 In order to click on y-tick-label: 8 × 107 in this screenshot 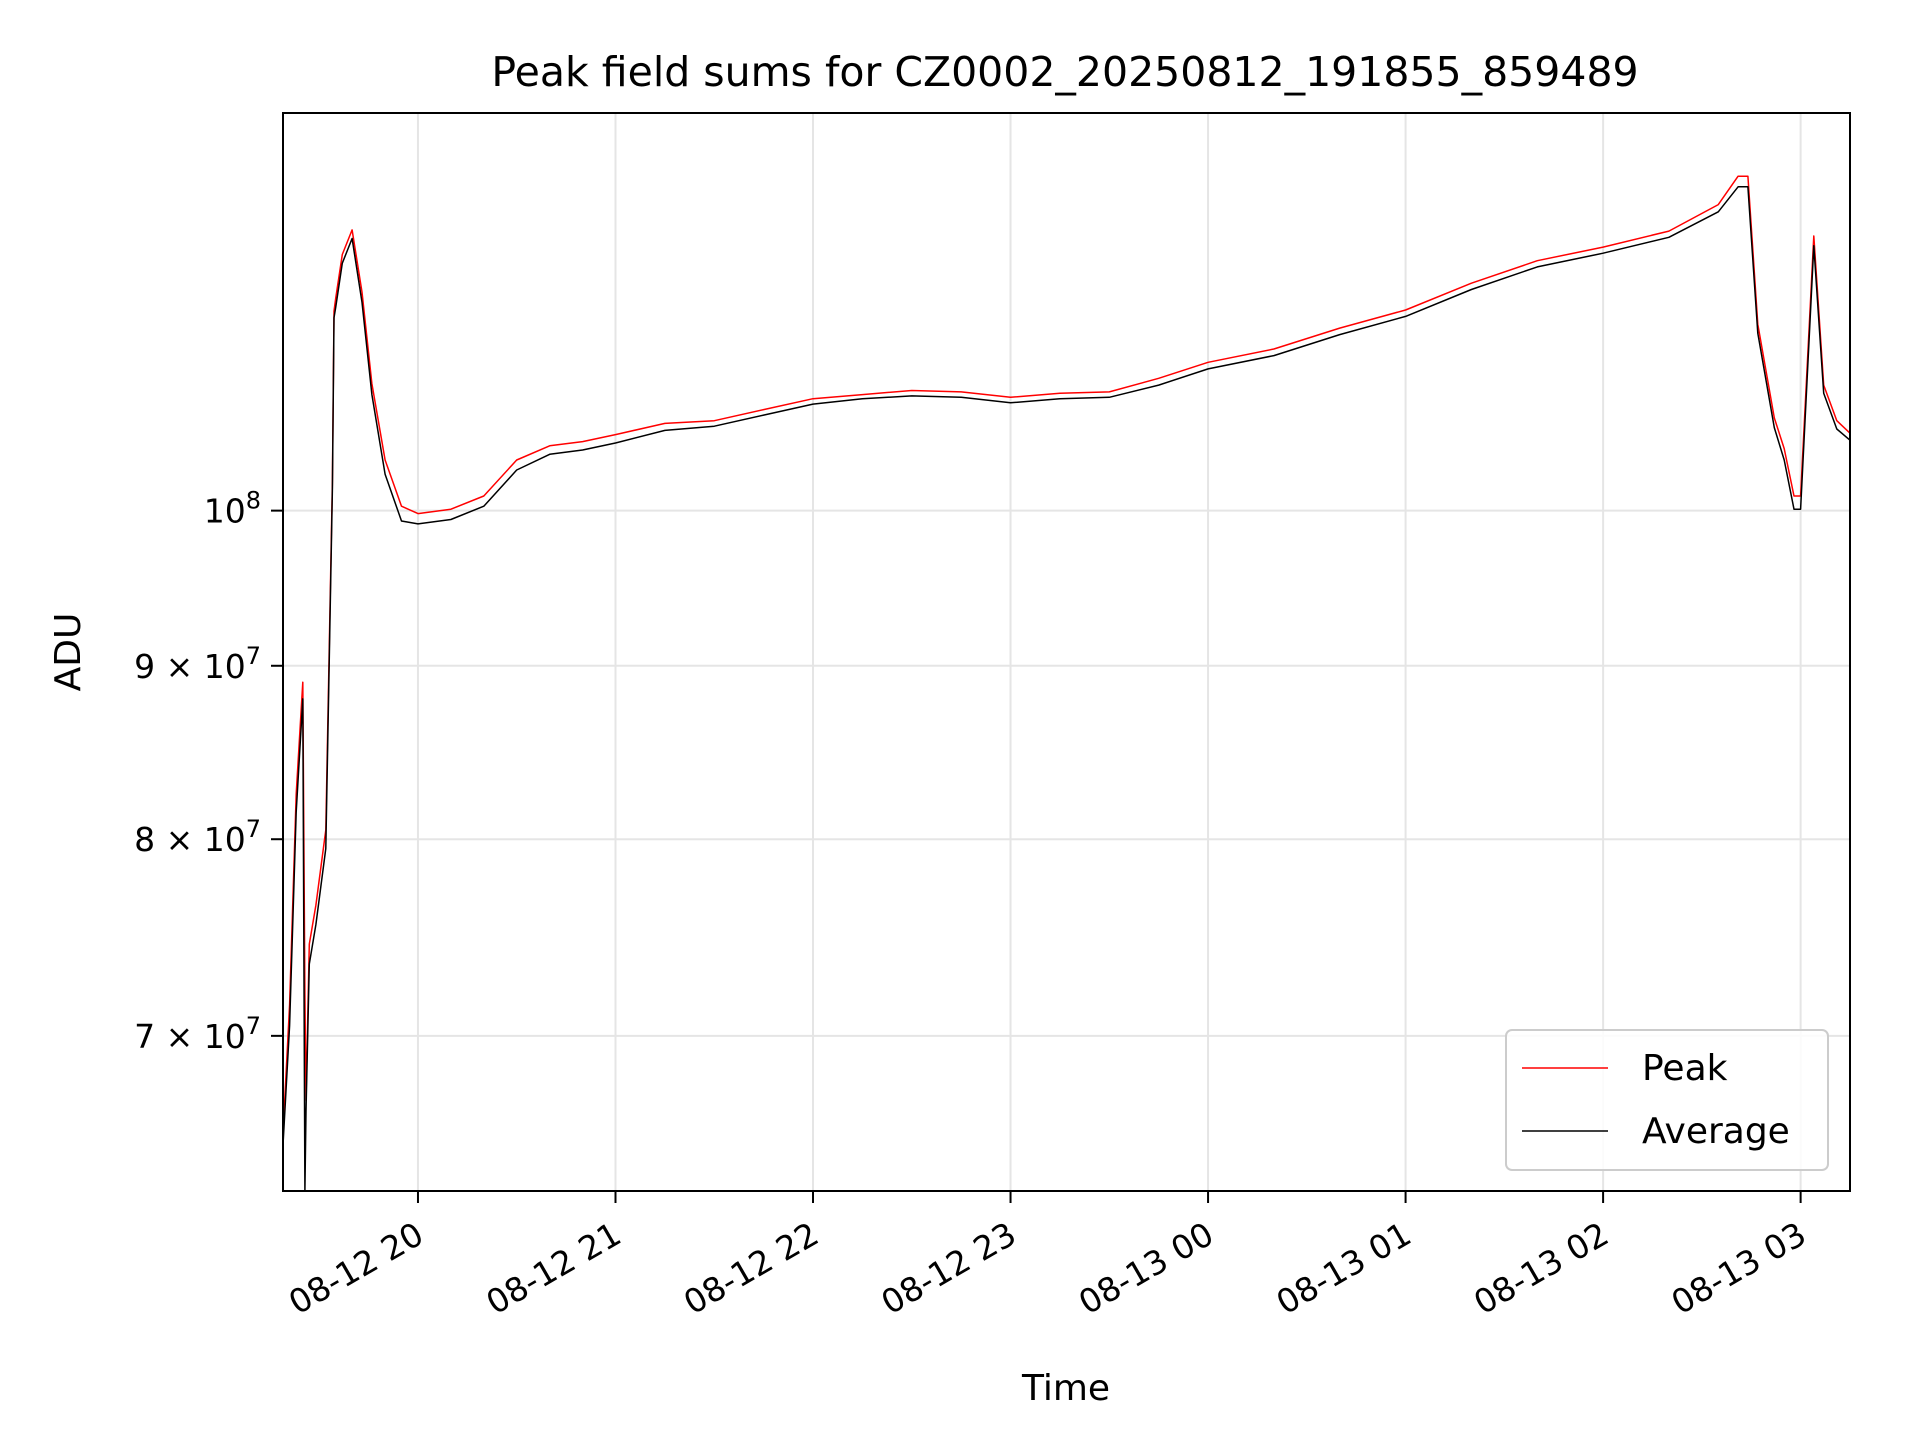, I will do `click(197, 837)`.